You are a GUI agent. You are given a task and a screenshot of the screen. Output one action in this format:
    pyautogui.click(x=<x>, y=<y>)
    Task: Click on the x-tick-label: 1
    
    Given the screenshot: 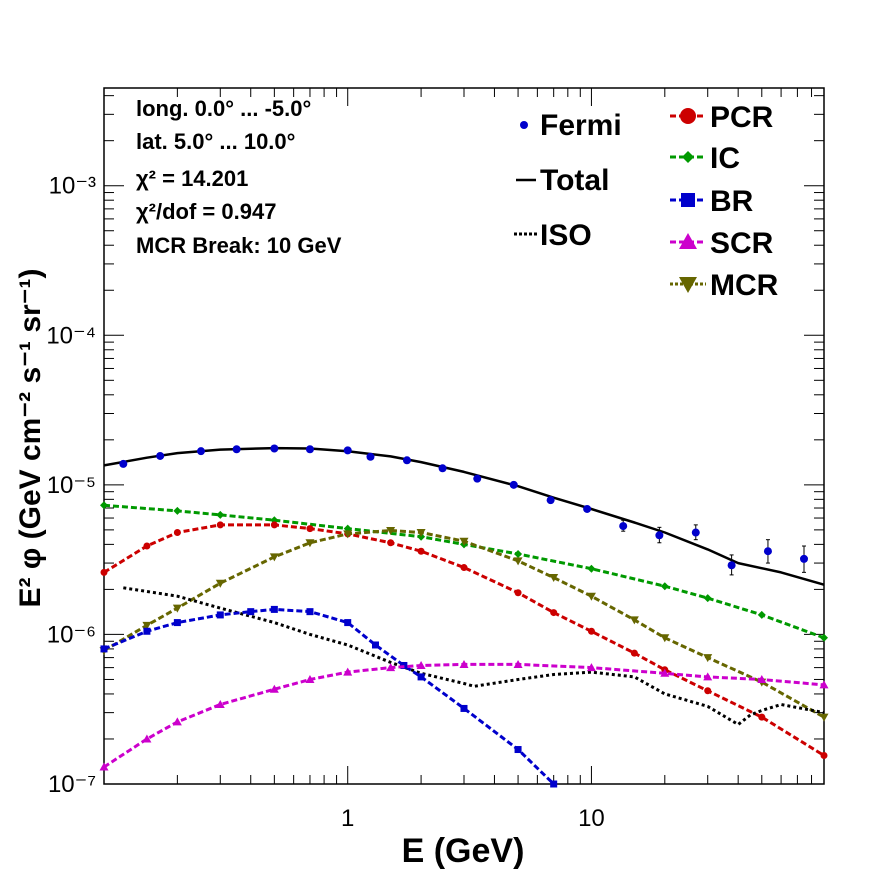 What is the action you would take?
    pyautogui.click(x=347, y=818)
    